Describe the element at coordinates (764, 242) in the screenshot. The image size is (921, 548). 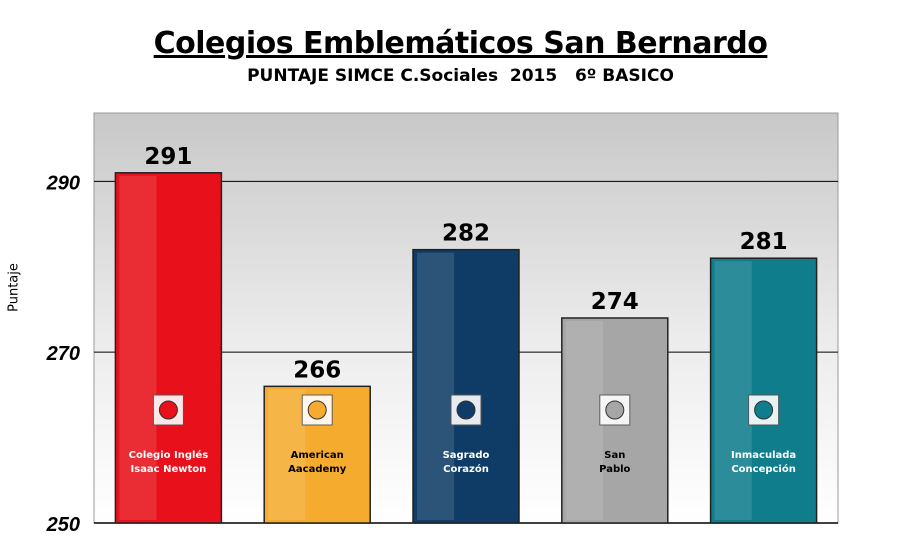
I see `bar-value-label: 281` at that location.